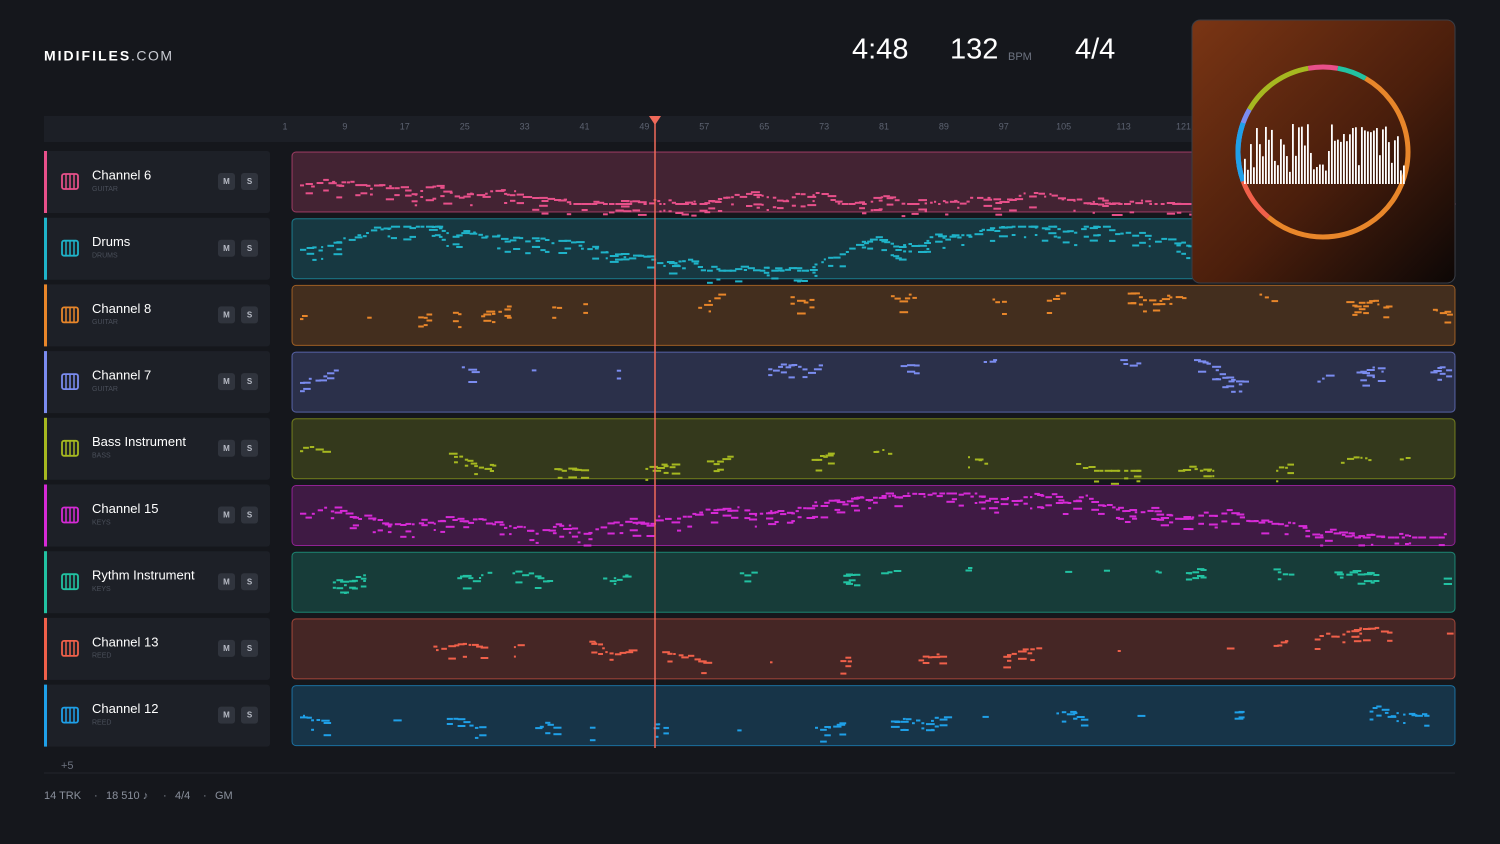 This screenshot has height=844, width=1500. What do you see at coordinates (125, 641) in the screenshot?
I see `track-name: Channel 13` at bounding box center [125, 641].